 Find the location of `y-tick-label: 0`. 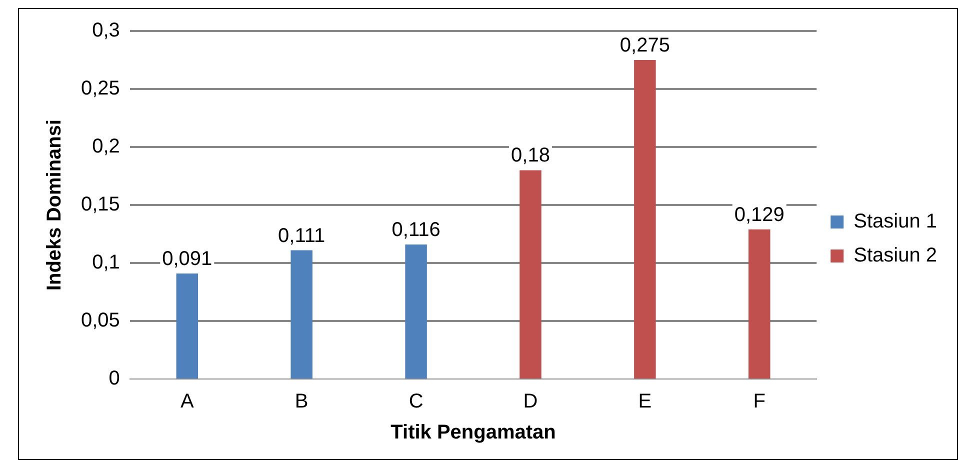

y-tick-label: 0 is located at coordinates (114, 379).